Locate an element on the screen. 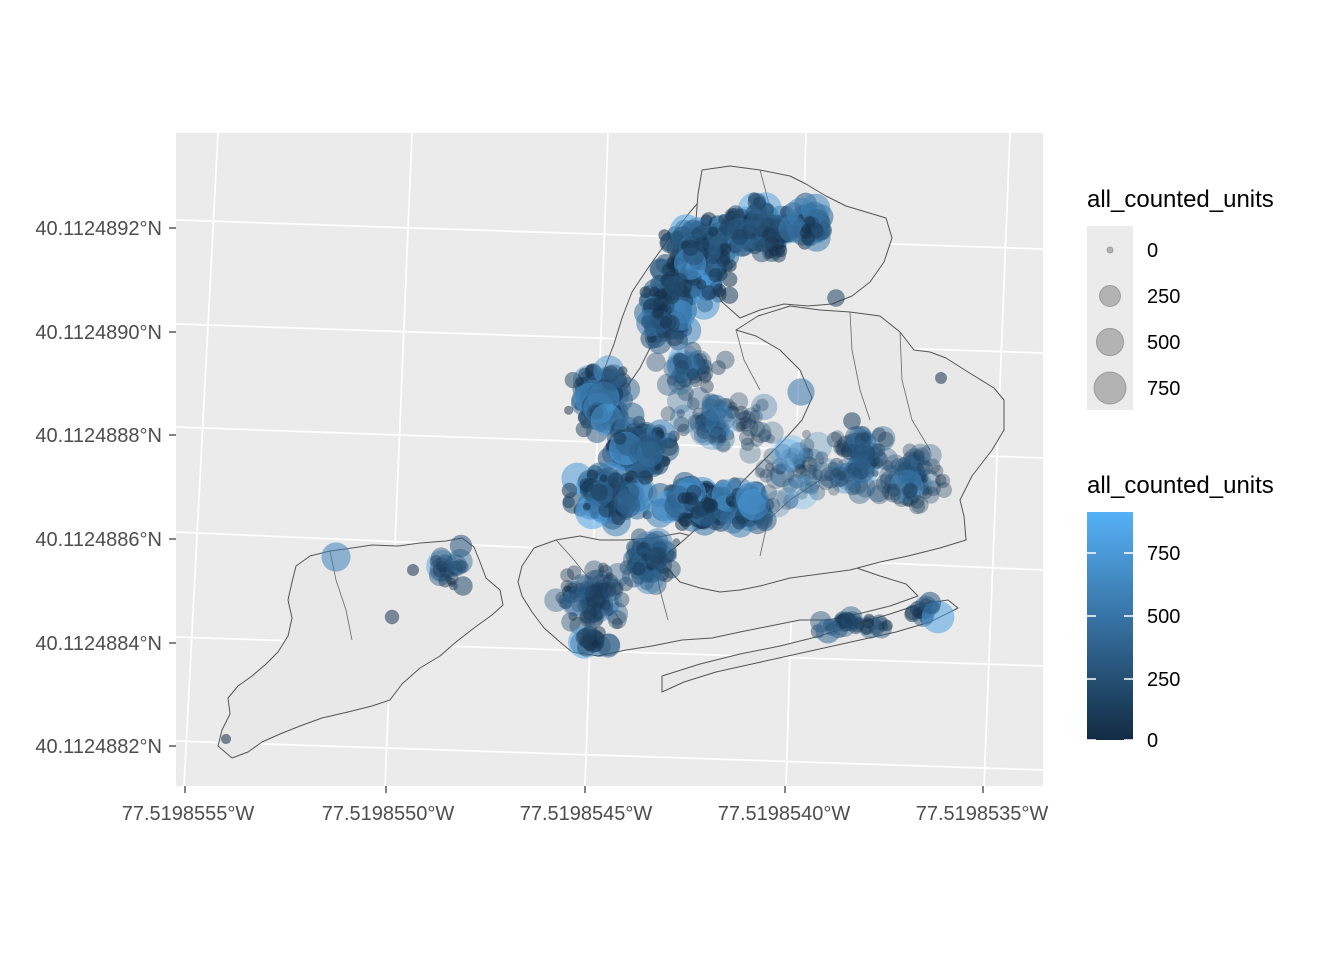 The image size is (1344, 965). meridian-line is located at coordinates (201, 459).